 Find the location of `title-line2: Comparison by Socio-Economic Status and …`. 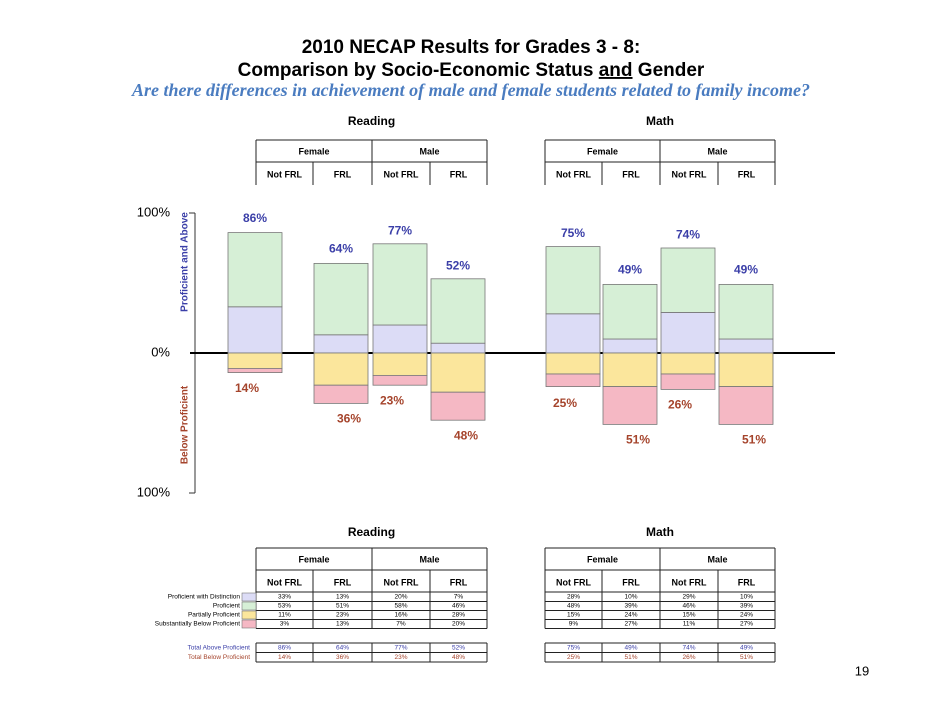

title-line2: Comparison by Socio-Economic Status and … is located at coordinates (471, 70).